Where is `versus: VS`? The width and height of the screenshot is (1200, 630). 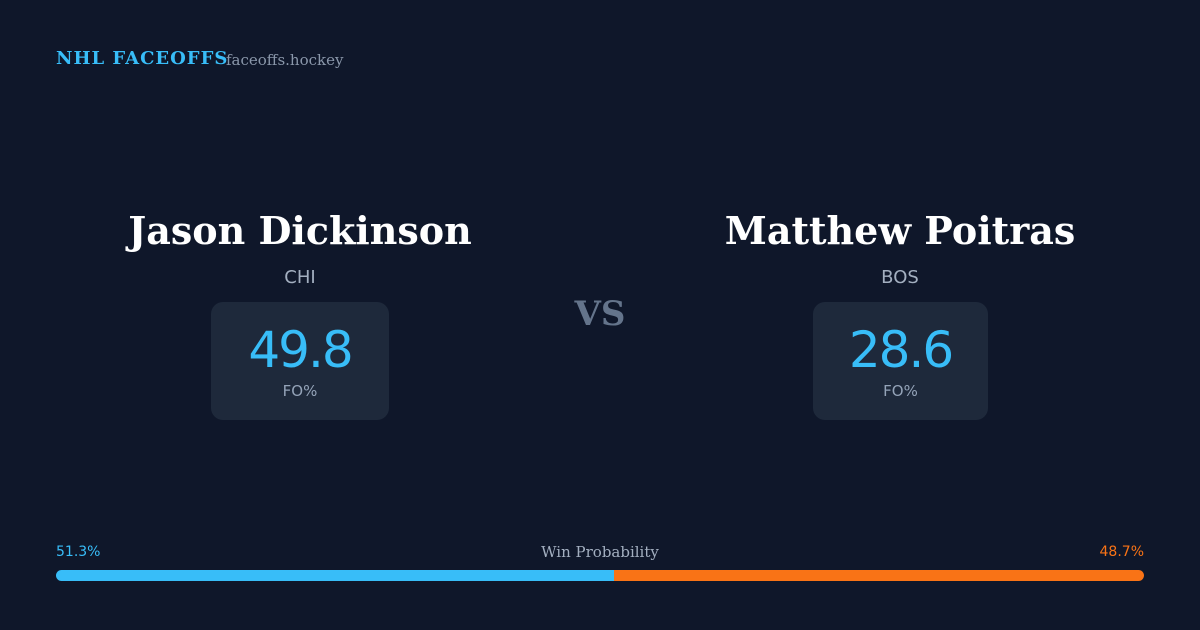 versus: VS is located at coordinates (600, 314).